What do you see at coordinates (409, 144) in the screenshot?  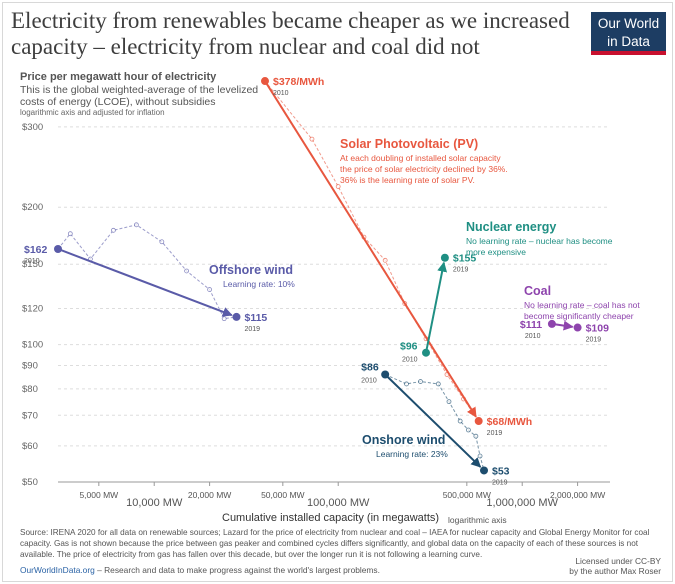 I see `series-name-label: Solar Photovoltaic (PV)` at bounding box center [409, 144].